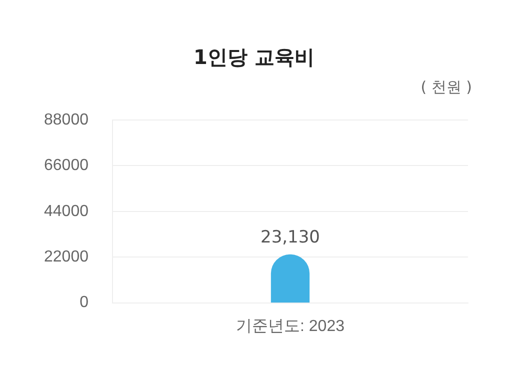 The width and height of the screenshot is (508, 378). I want to click on chart-title: 1인당 교육비, so click(254, 57).